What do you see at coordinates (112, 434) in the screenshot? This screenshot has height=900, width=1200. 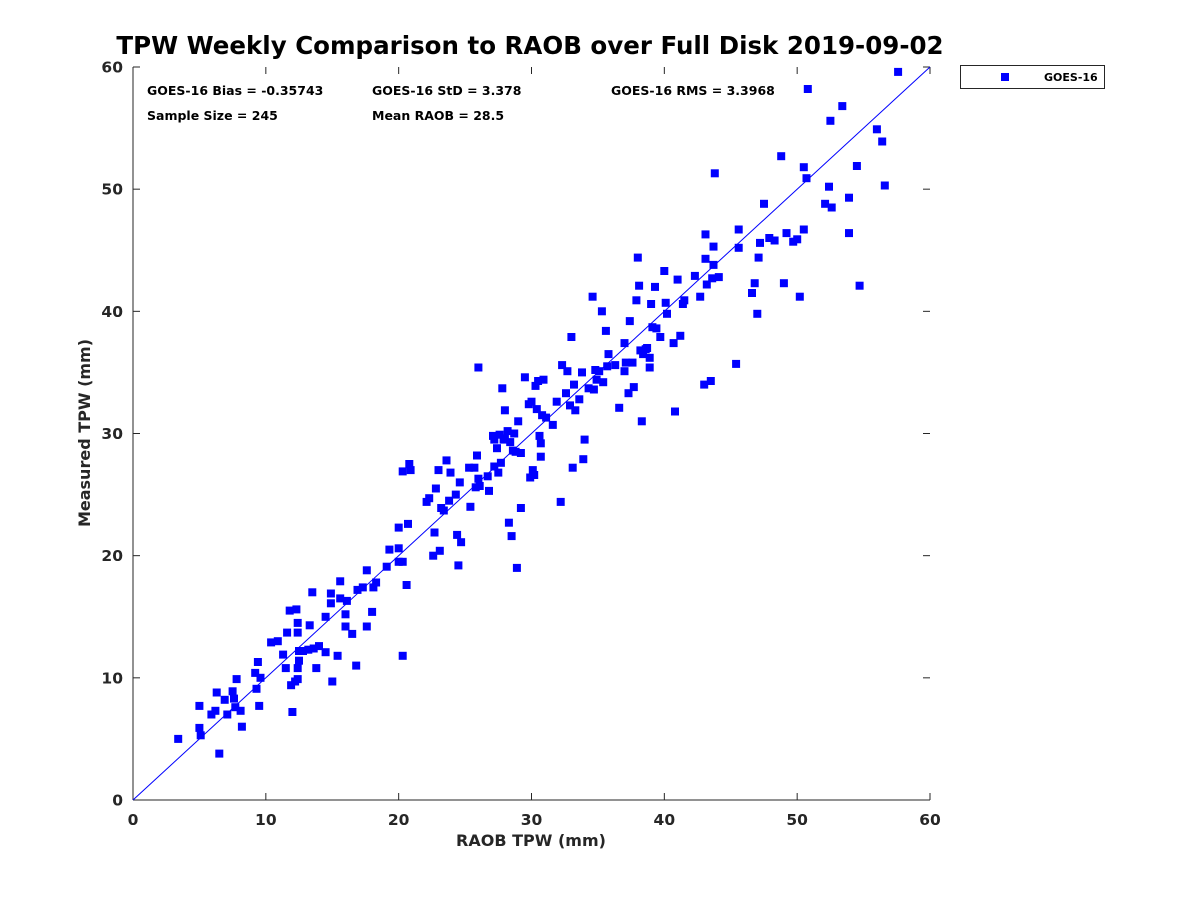 I see `y-tick-label: 30` at bounding box center [112, 434].